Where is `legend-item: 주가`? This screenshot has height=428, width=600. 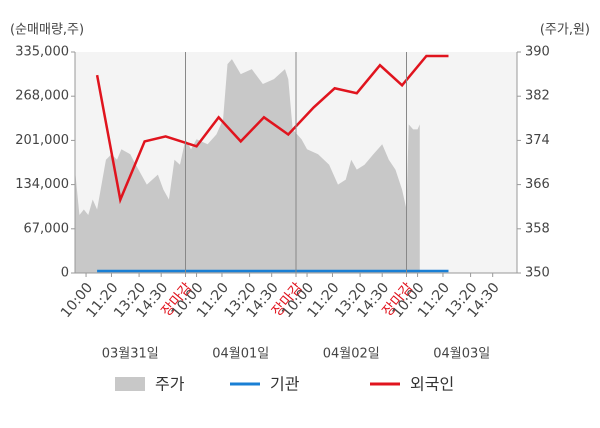 legend-item: 주가 is located at coordinates (150, 384).